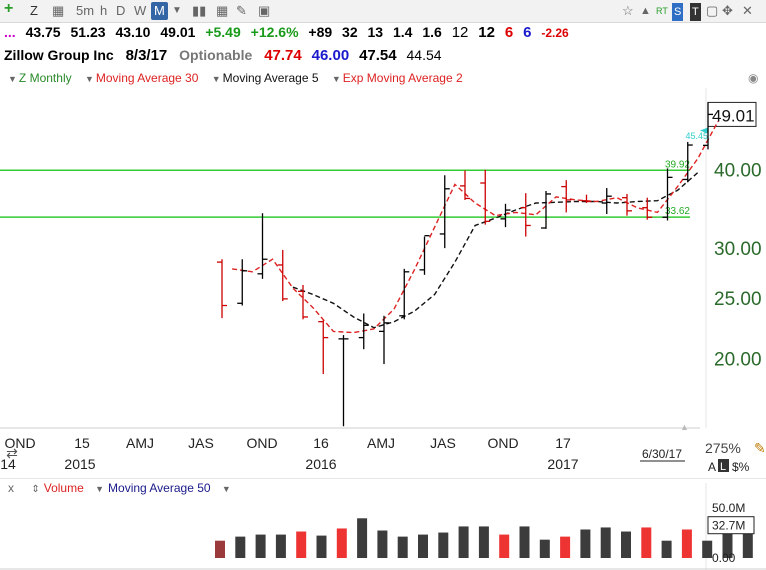 This screenshot has width=766, height=570. What do you see at coordinates (677, 164) in the screenshot?
I see `hline-label: 39.92` at bounding box center [677, 164].